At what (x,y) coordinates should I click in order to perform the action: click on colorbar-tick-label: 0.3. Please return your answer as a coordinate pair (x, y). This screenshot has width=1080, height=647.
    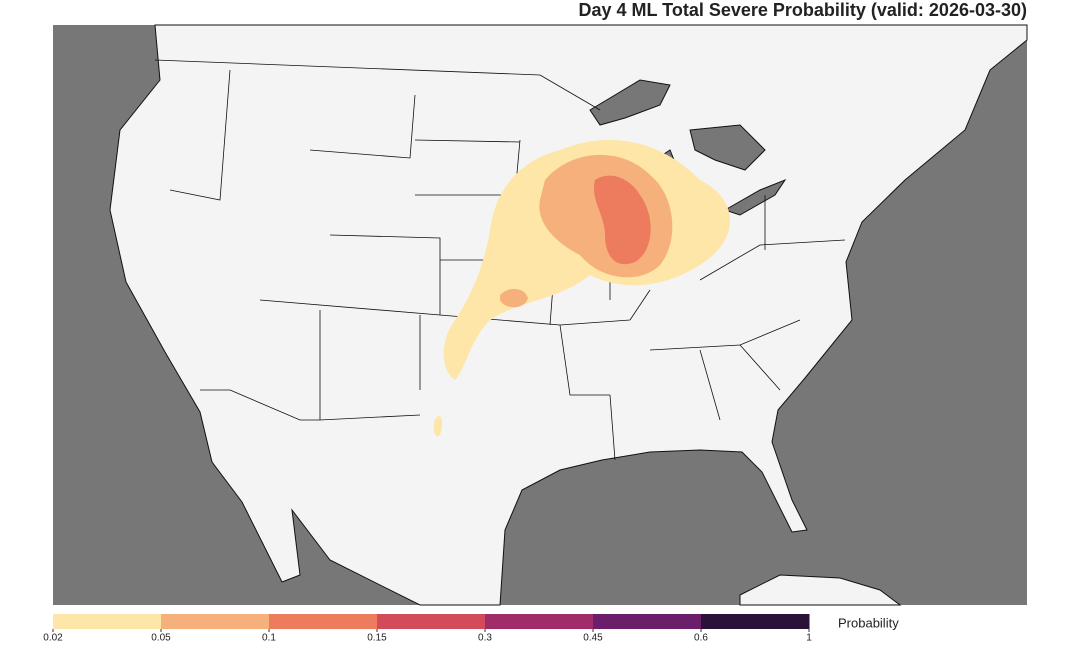
    Looking at the image, I should click on (485, 638).